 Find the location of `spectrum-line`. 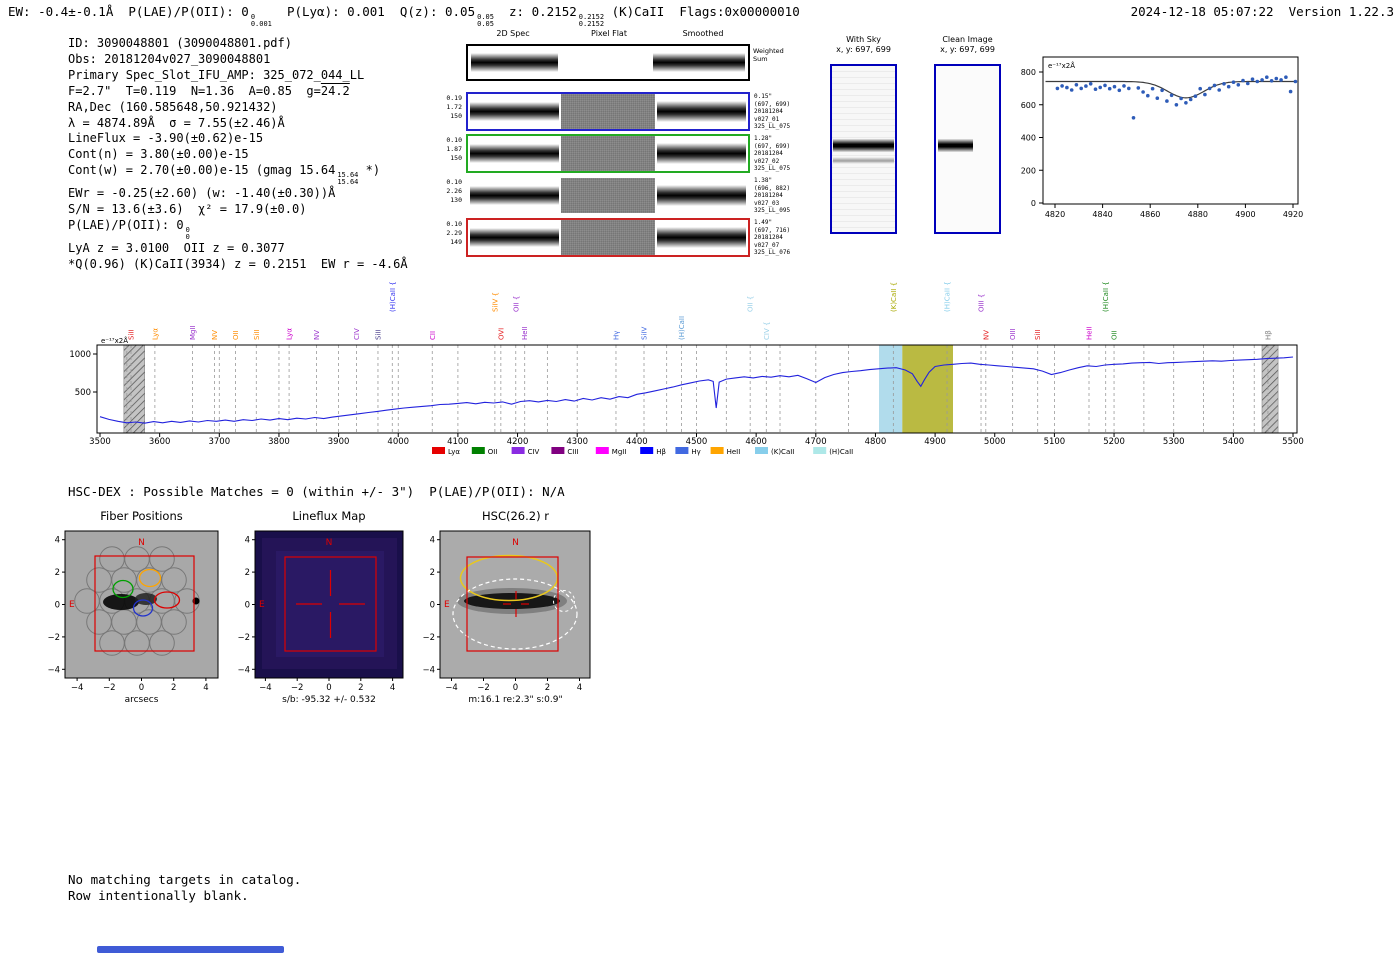

spectrum-line is located at coordinates (696, 390).